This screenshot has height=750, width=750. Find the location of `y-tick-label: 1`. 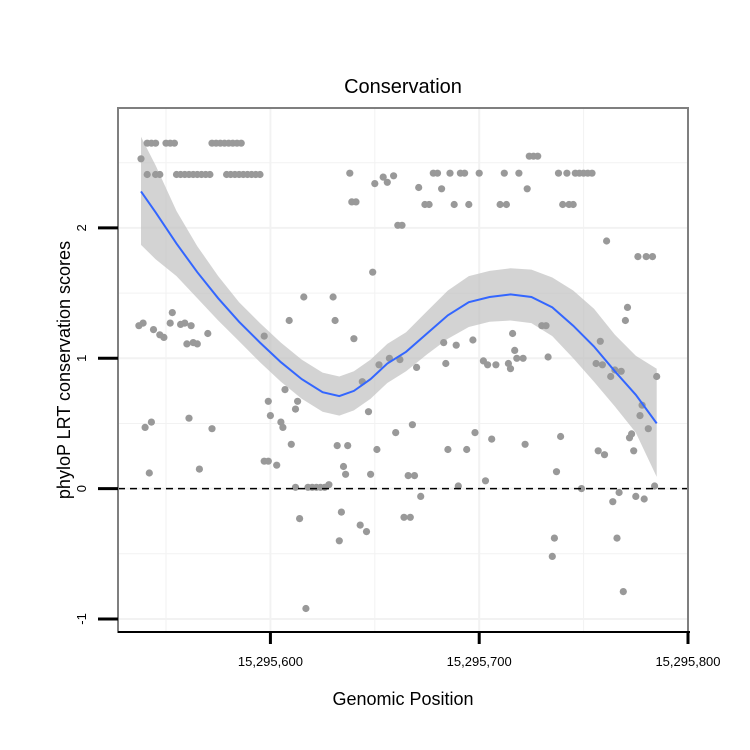

y-tick-label: 1 is located at coordinates (81, 358).